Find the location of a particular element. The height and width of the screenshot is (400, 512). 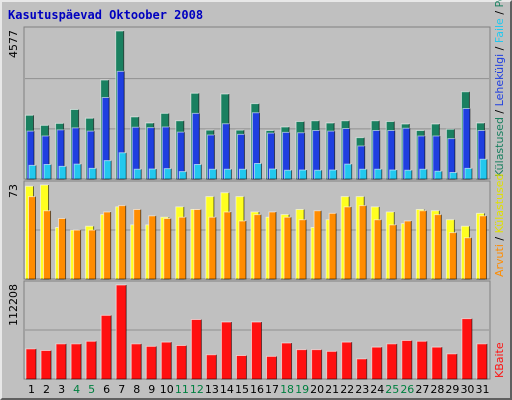

x-label-day-10: 10 is located at coordinates (167, 389).